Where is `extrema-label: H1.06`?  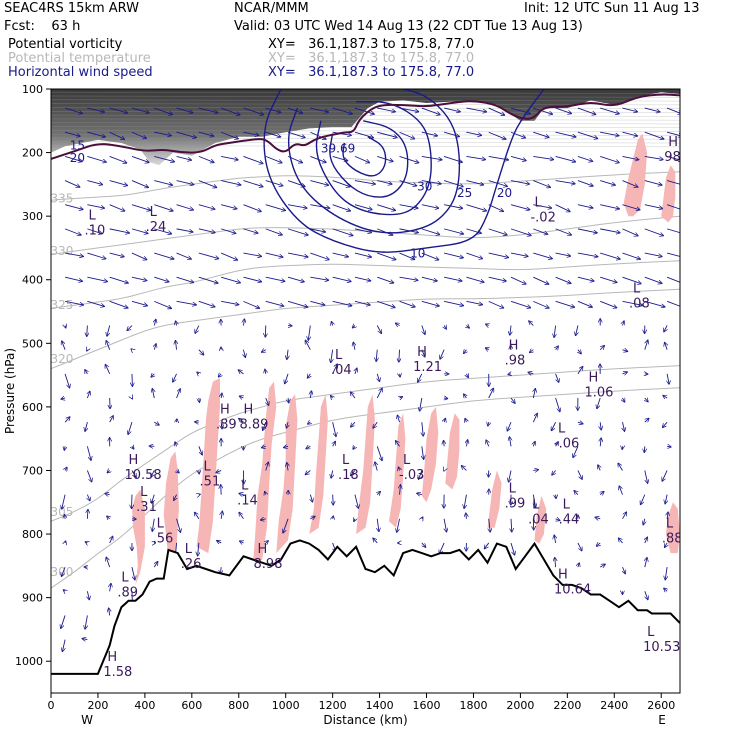
extrema-label: H1.06 is located at coordinates (598, 385).